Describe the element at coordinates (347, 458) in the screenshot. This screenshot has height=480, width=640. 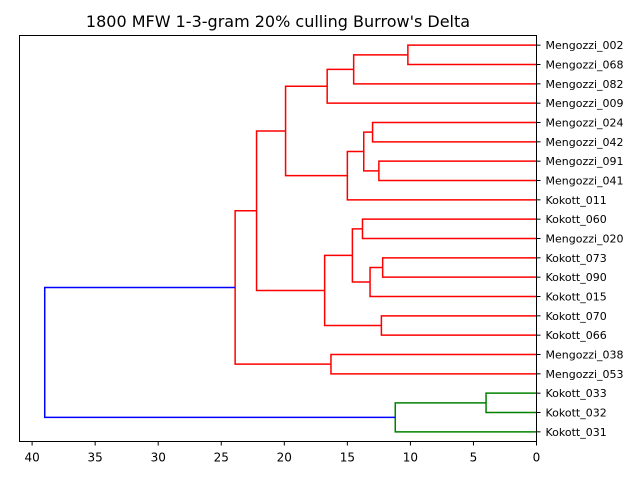
I see `x-tick-label: 15` at that location.